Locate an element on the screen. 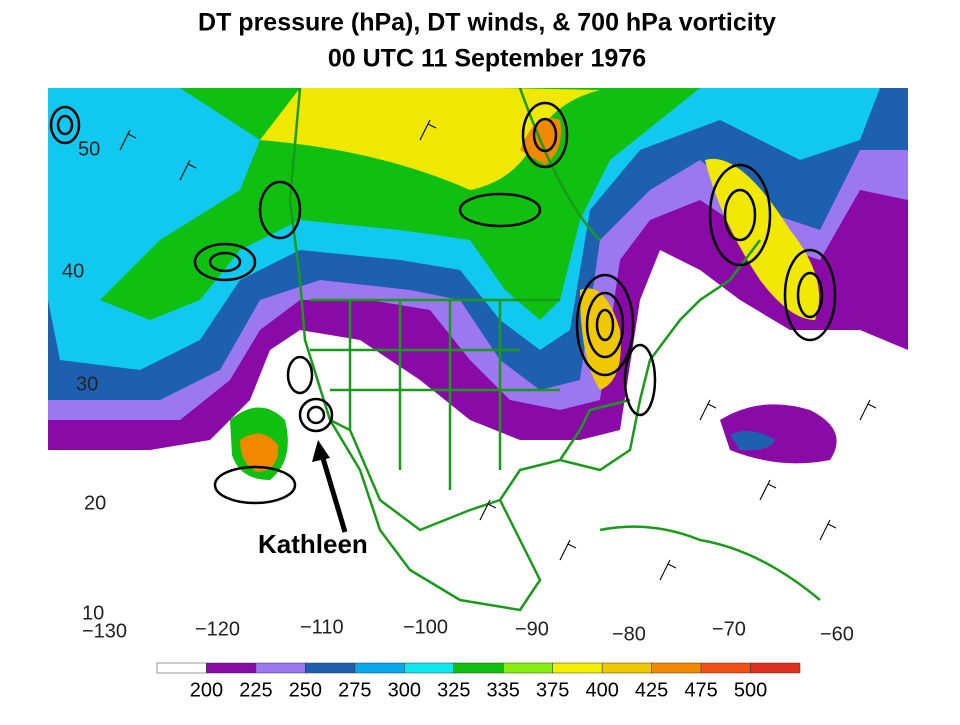 The image size is (960, 725). colorbar-label: 500 is located at coordinates (750, 690).